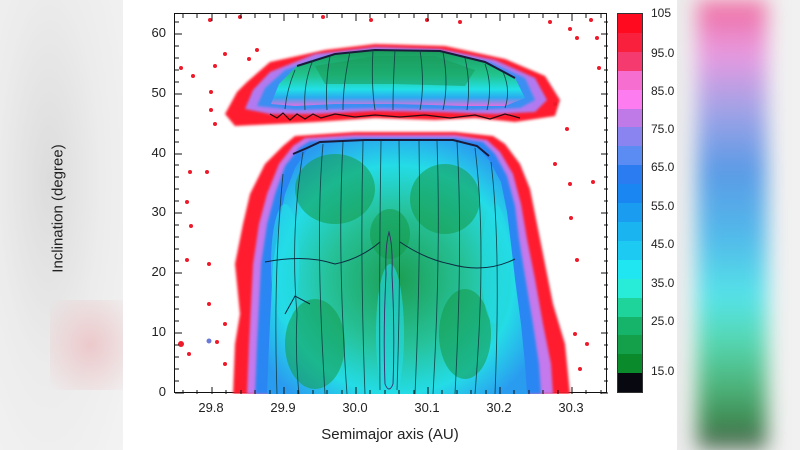  Describe the element at coordinates (58, 208) in the screenshot. I see `y-axis-label: Inclination (degree)` at that location.